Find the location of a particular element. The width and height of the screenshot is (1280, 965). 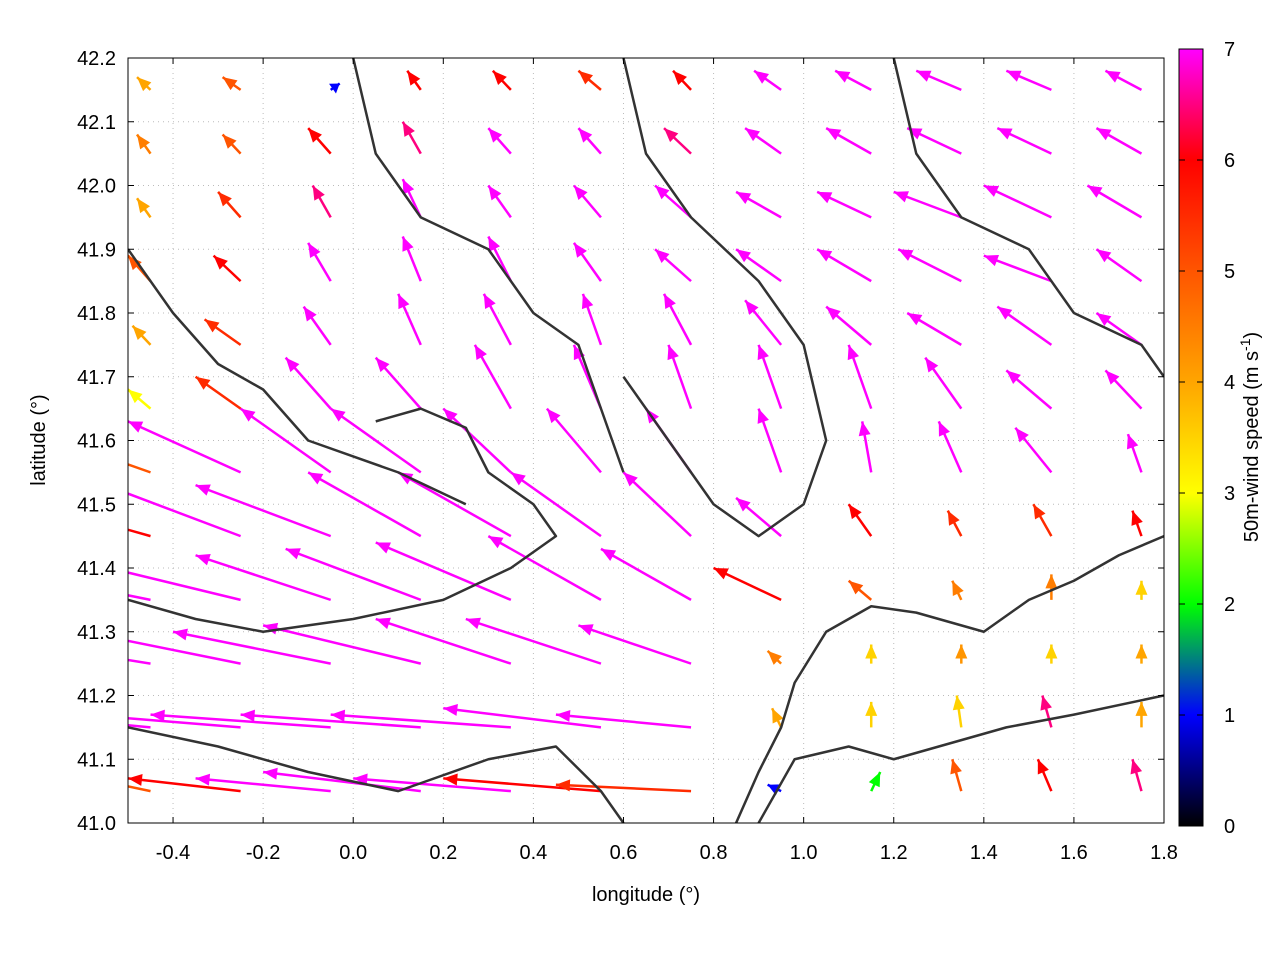

colorbar-tick-label: 3 is located at coordinates (1229, 494).